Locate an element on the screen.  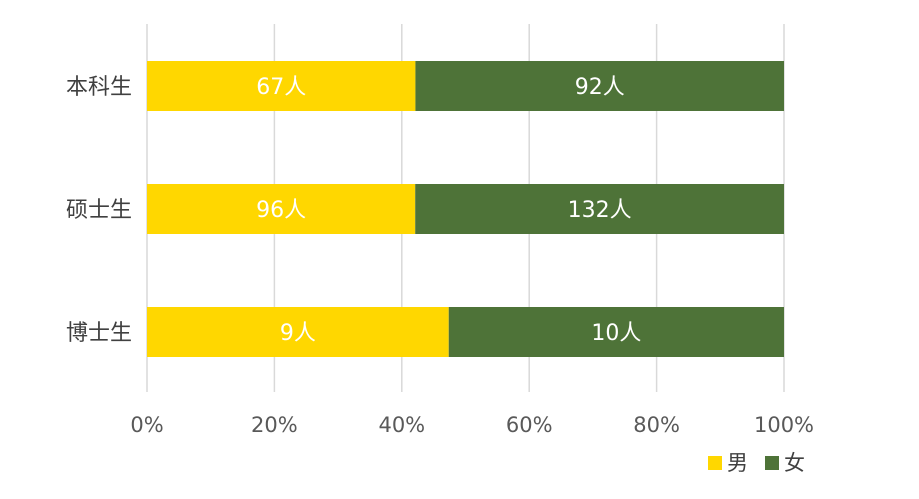
bar-data-label: 67人 is located at coordinates (281, 87).